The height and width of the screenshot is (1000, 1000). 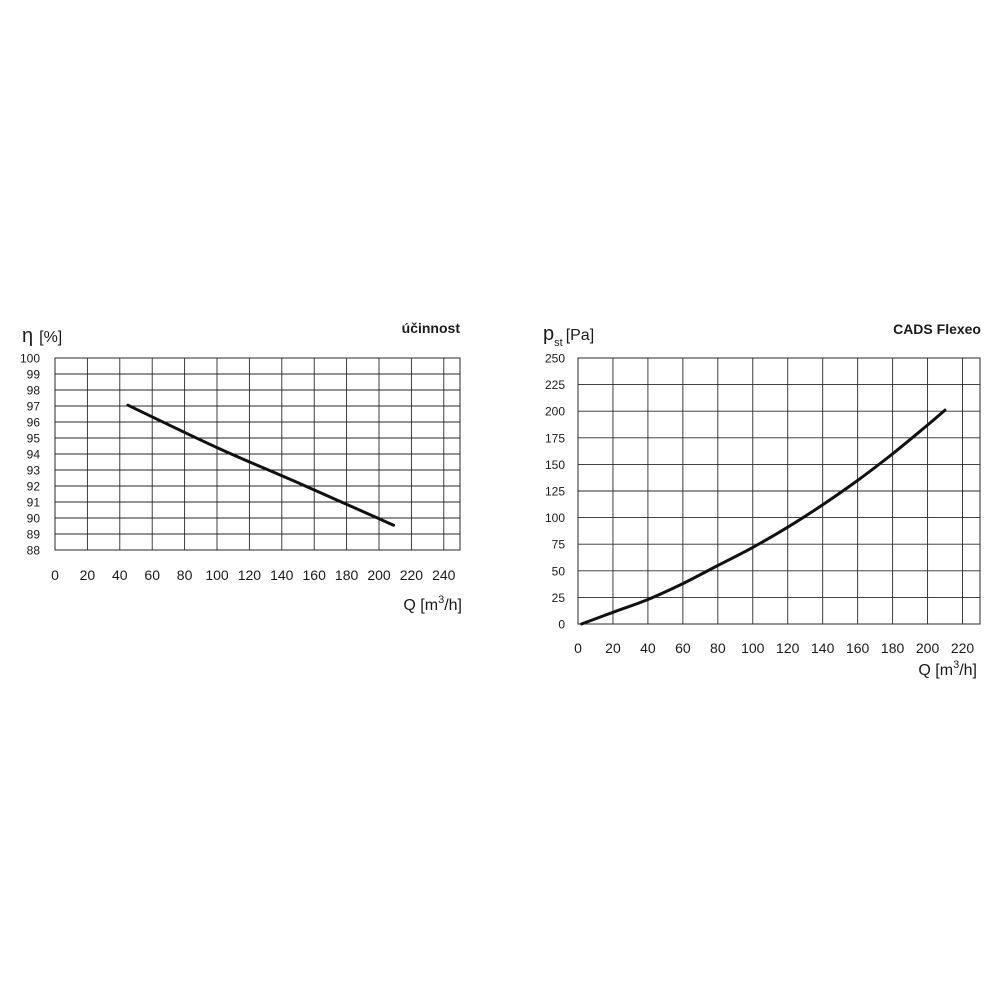 What do you see at coordinates (558, 343) in the screenshot?
I see `y-axis-subscript: st` at bounding box center [558, 343].